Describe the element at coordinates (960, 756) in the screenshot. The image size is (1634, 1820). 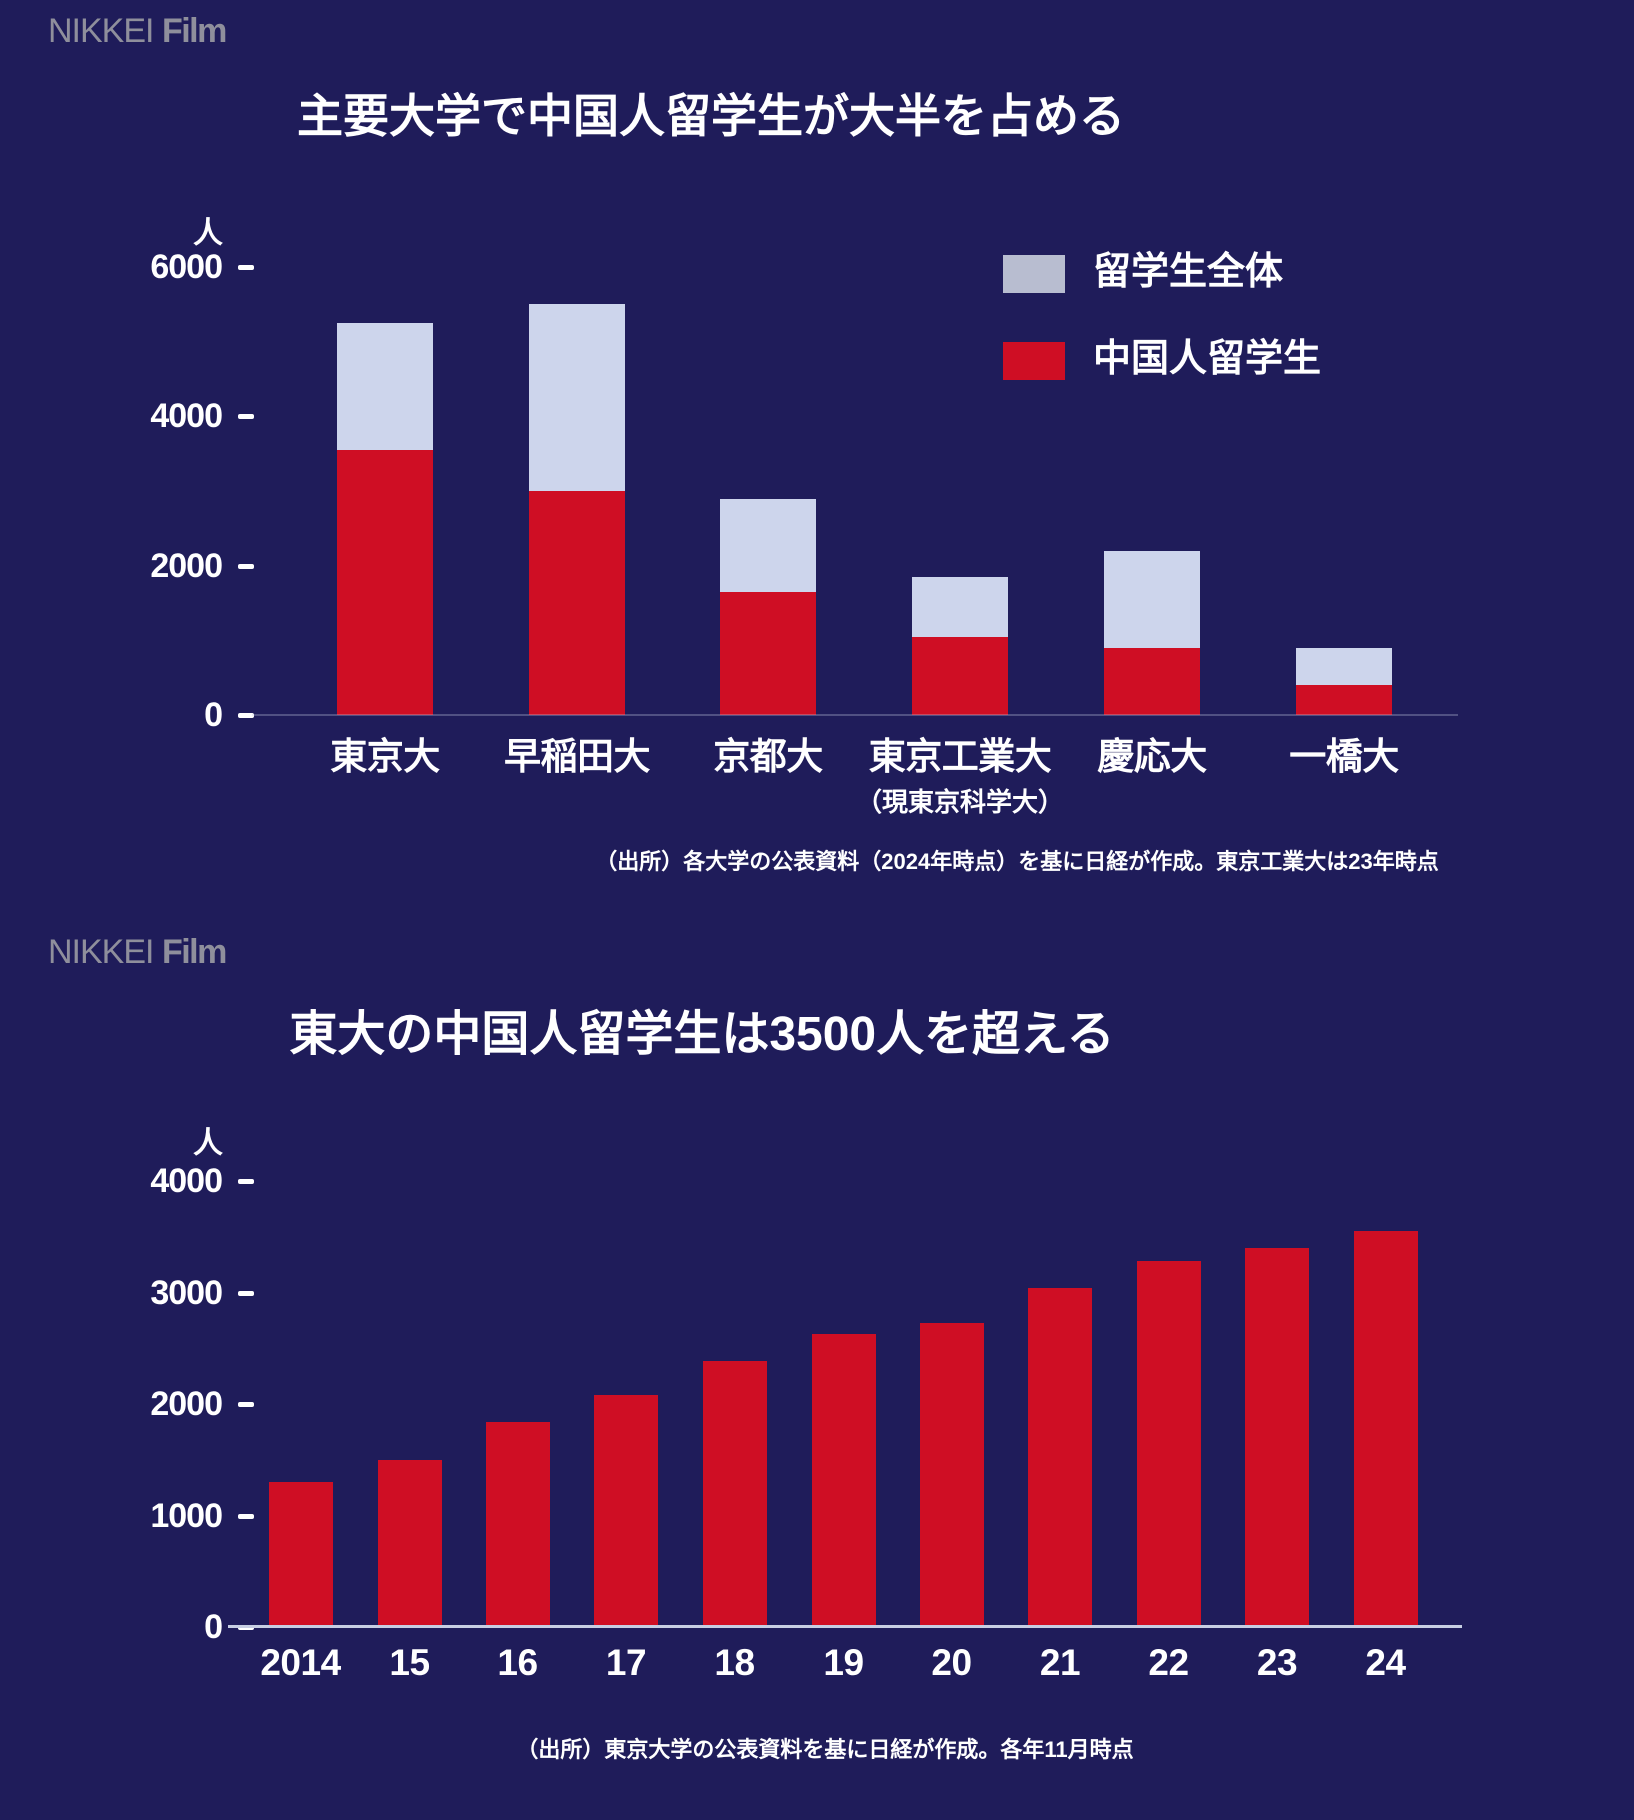
I see `x-tick-label: 東京工業大` at that location.